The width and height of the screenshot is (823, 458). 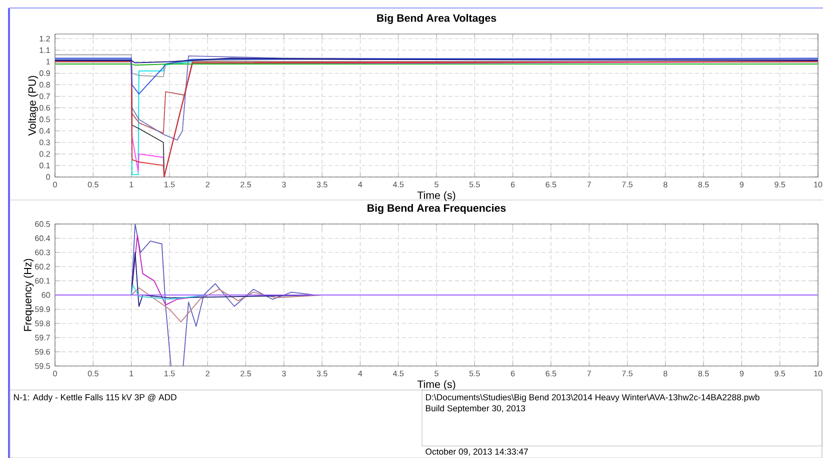 I want to click on y-tick-label: 0.6, so click(x=44, y=107).